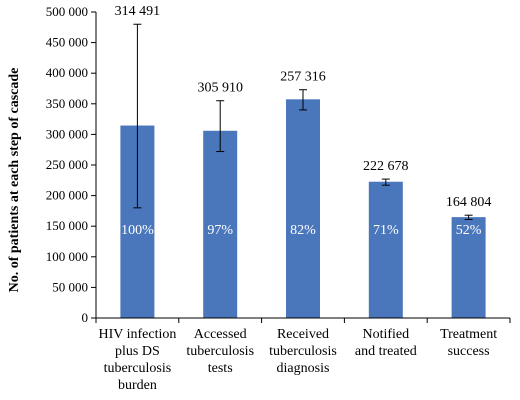 The width and height of the screenshot is (520, 400). What do you see at coordinates (469, 230) in the screenshot?
I see `percent-label: 52%` at bounding box center [469, 230].